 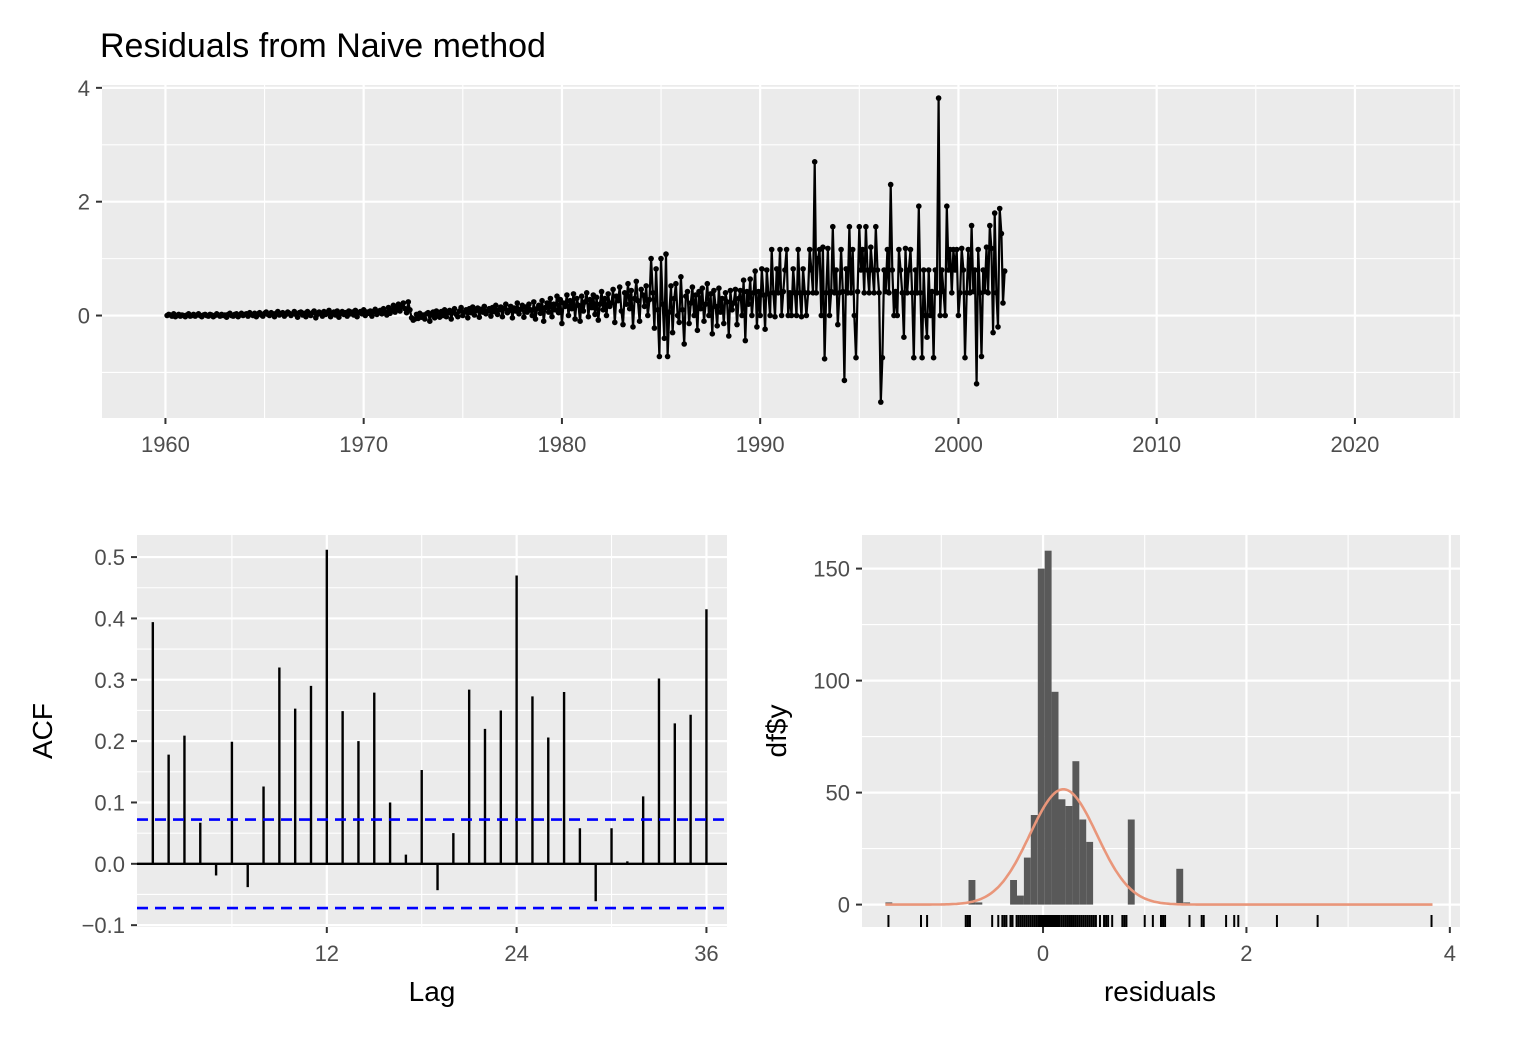 What do you see at coordinates (561, 444) in the screenshot?
I see `residuals-x-tick-label: 1980` at bounding box center [561, 444].